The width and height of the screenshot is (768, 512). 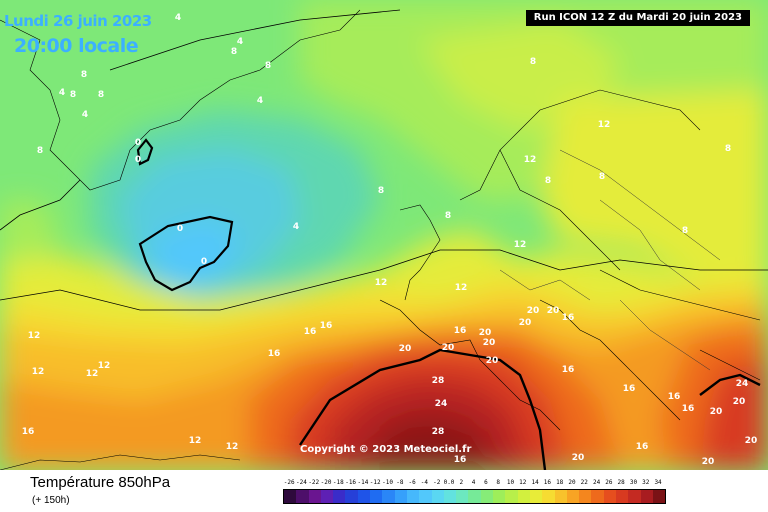 What do you see at coordinates (100, 482) in the screenshot?
I see `parameter-title: Température 850hPa` at bounding box center [100, 482].